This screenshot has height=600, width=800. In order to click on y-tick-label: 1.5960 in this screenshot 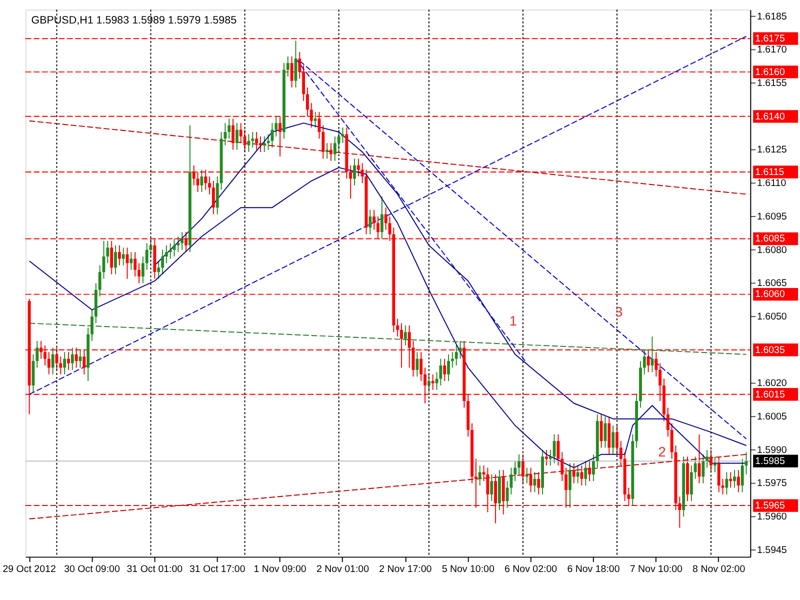, I will do `click(772, 517)`.